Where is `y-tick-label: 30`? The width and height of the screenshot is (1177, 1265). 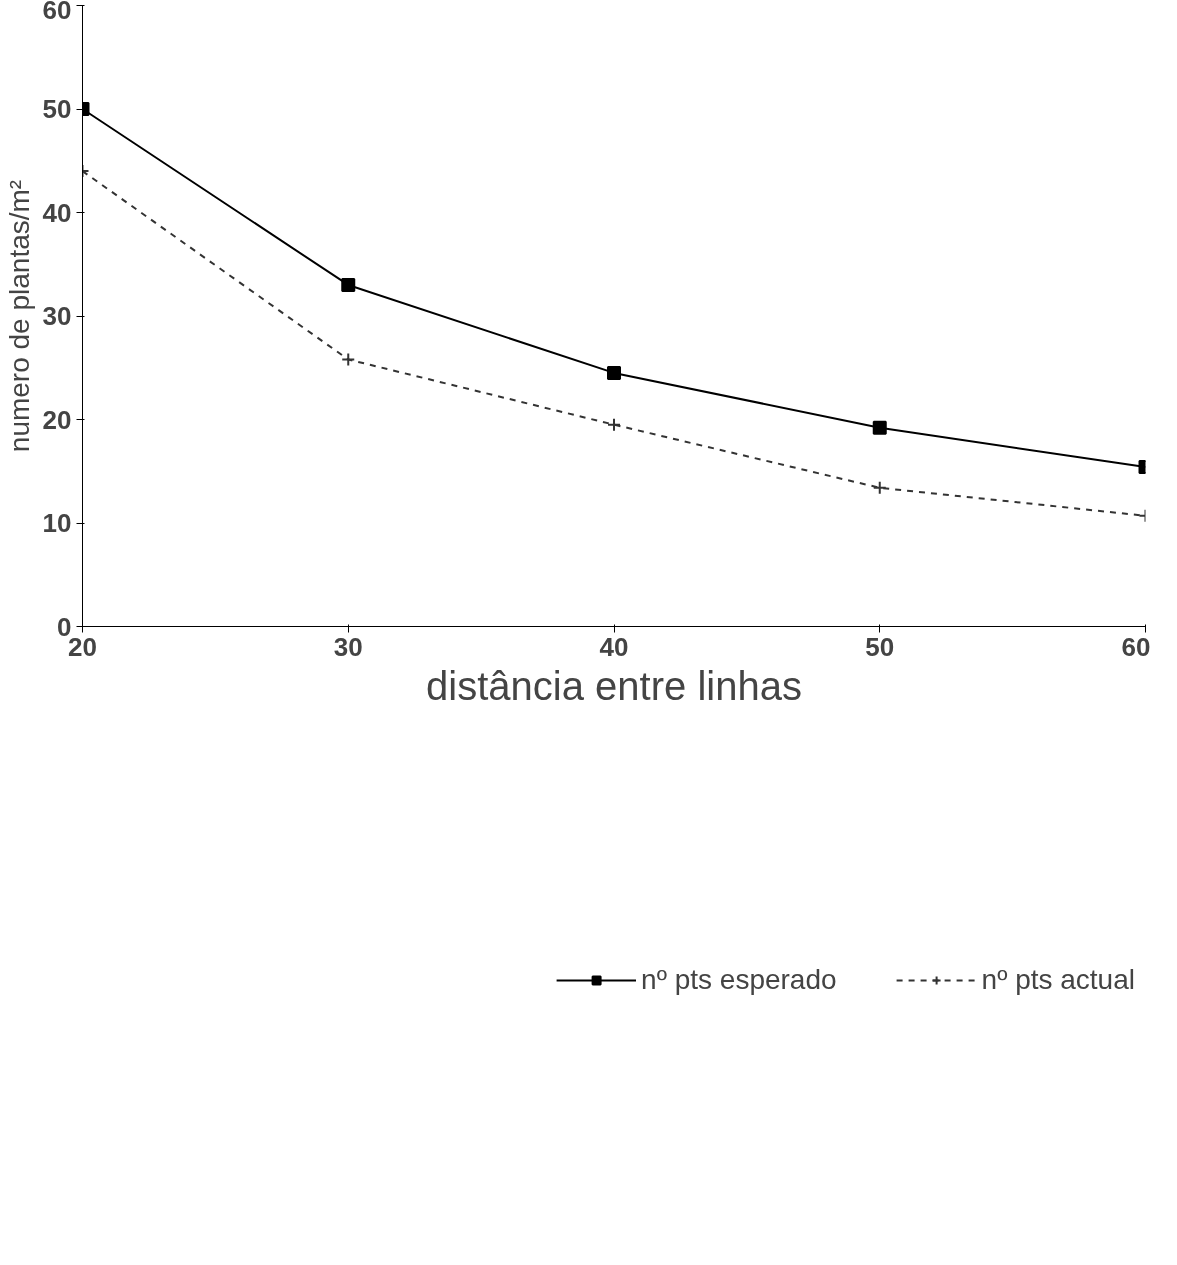
y-tick-label: 30 is located at coordinates (57, 316).